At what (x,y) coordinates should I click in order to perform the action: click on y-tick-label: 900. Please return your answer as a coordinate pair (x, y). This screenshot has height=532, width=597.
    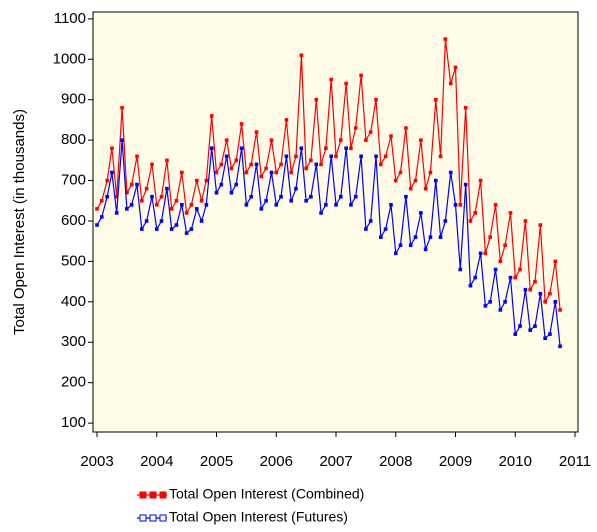
    Looking at the image, I should click on (73, 99).